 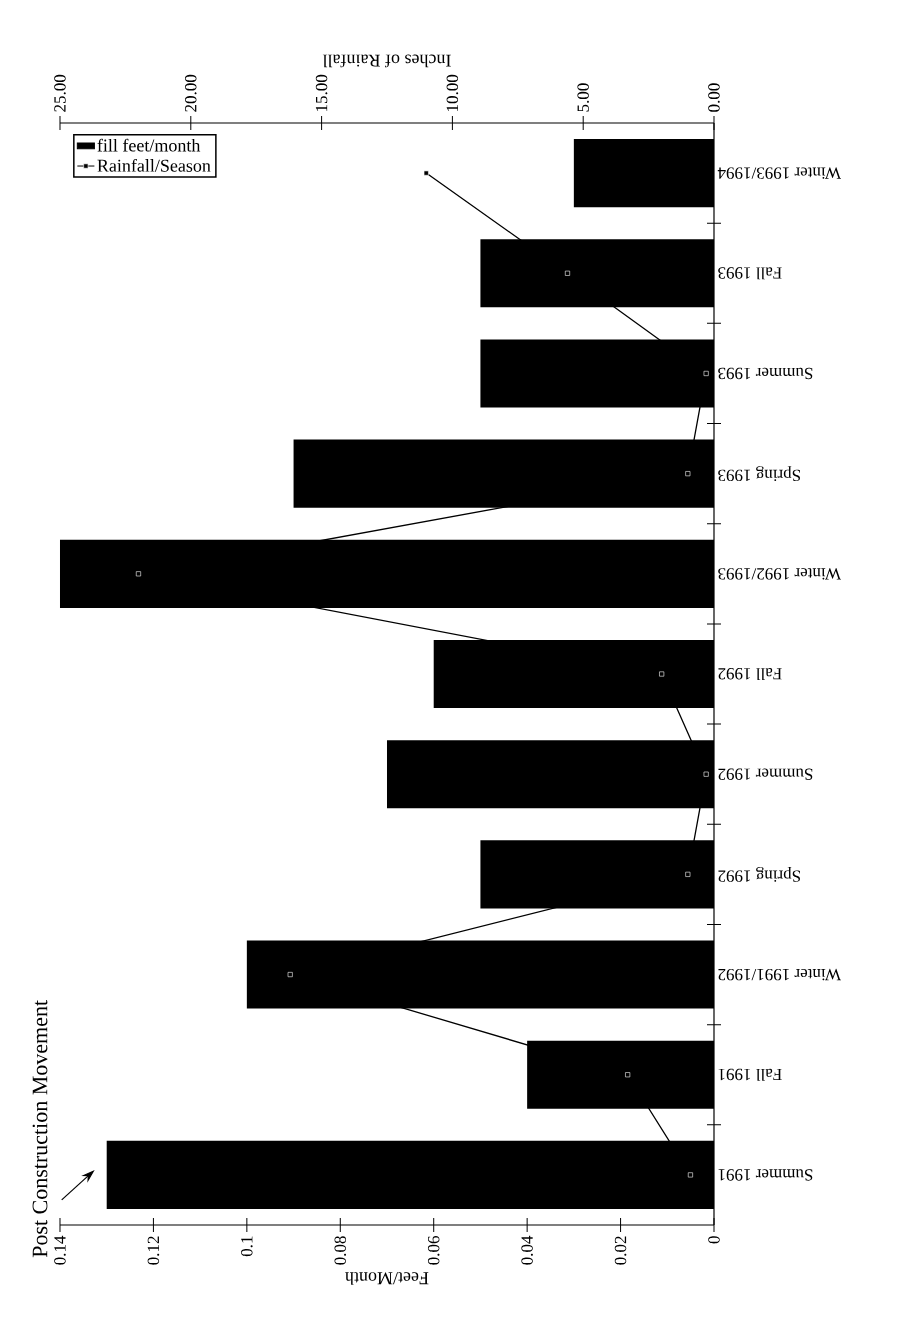 I want to click on x-tick-label: 0.14, so click(x=60, y=1250).